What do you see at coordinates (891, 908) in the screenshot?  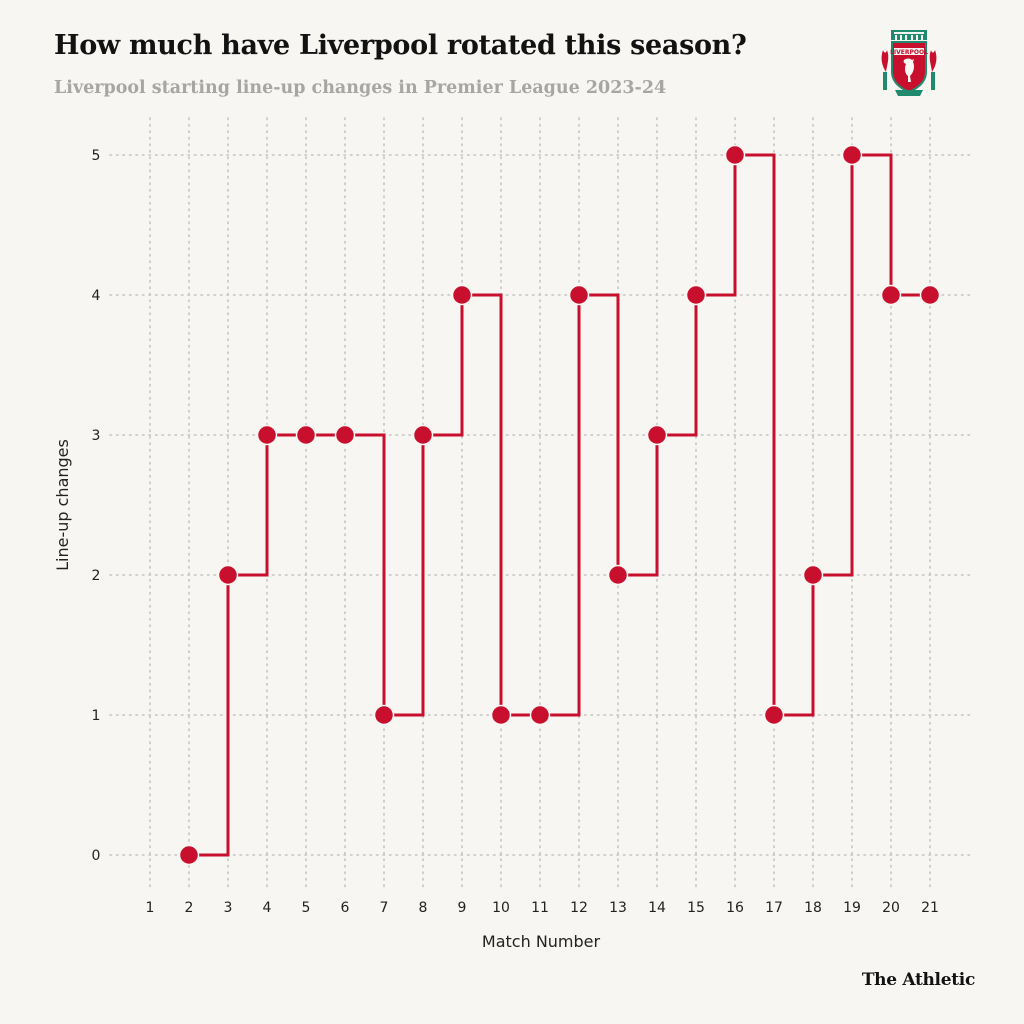 I see `x-tick-label: 20` at bounding box center [891, 908].